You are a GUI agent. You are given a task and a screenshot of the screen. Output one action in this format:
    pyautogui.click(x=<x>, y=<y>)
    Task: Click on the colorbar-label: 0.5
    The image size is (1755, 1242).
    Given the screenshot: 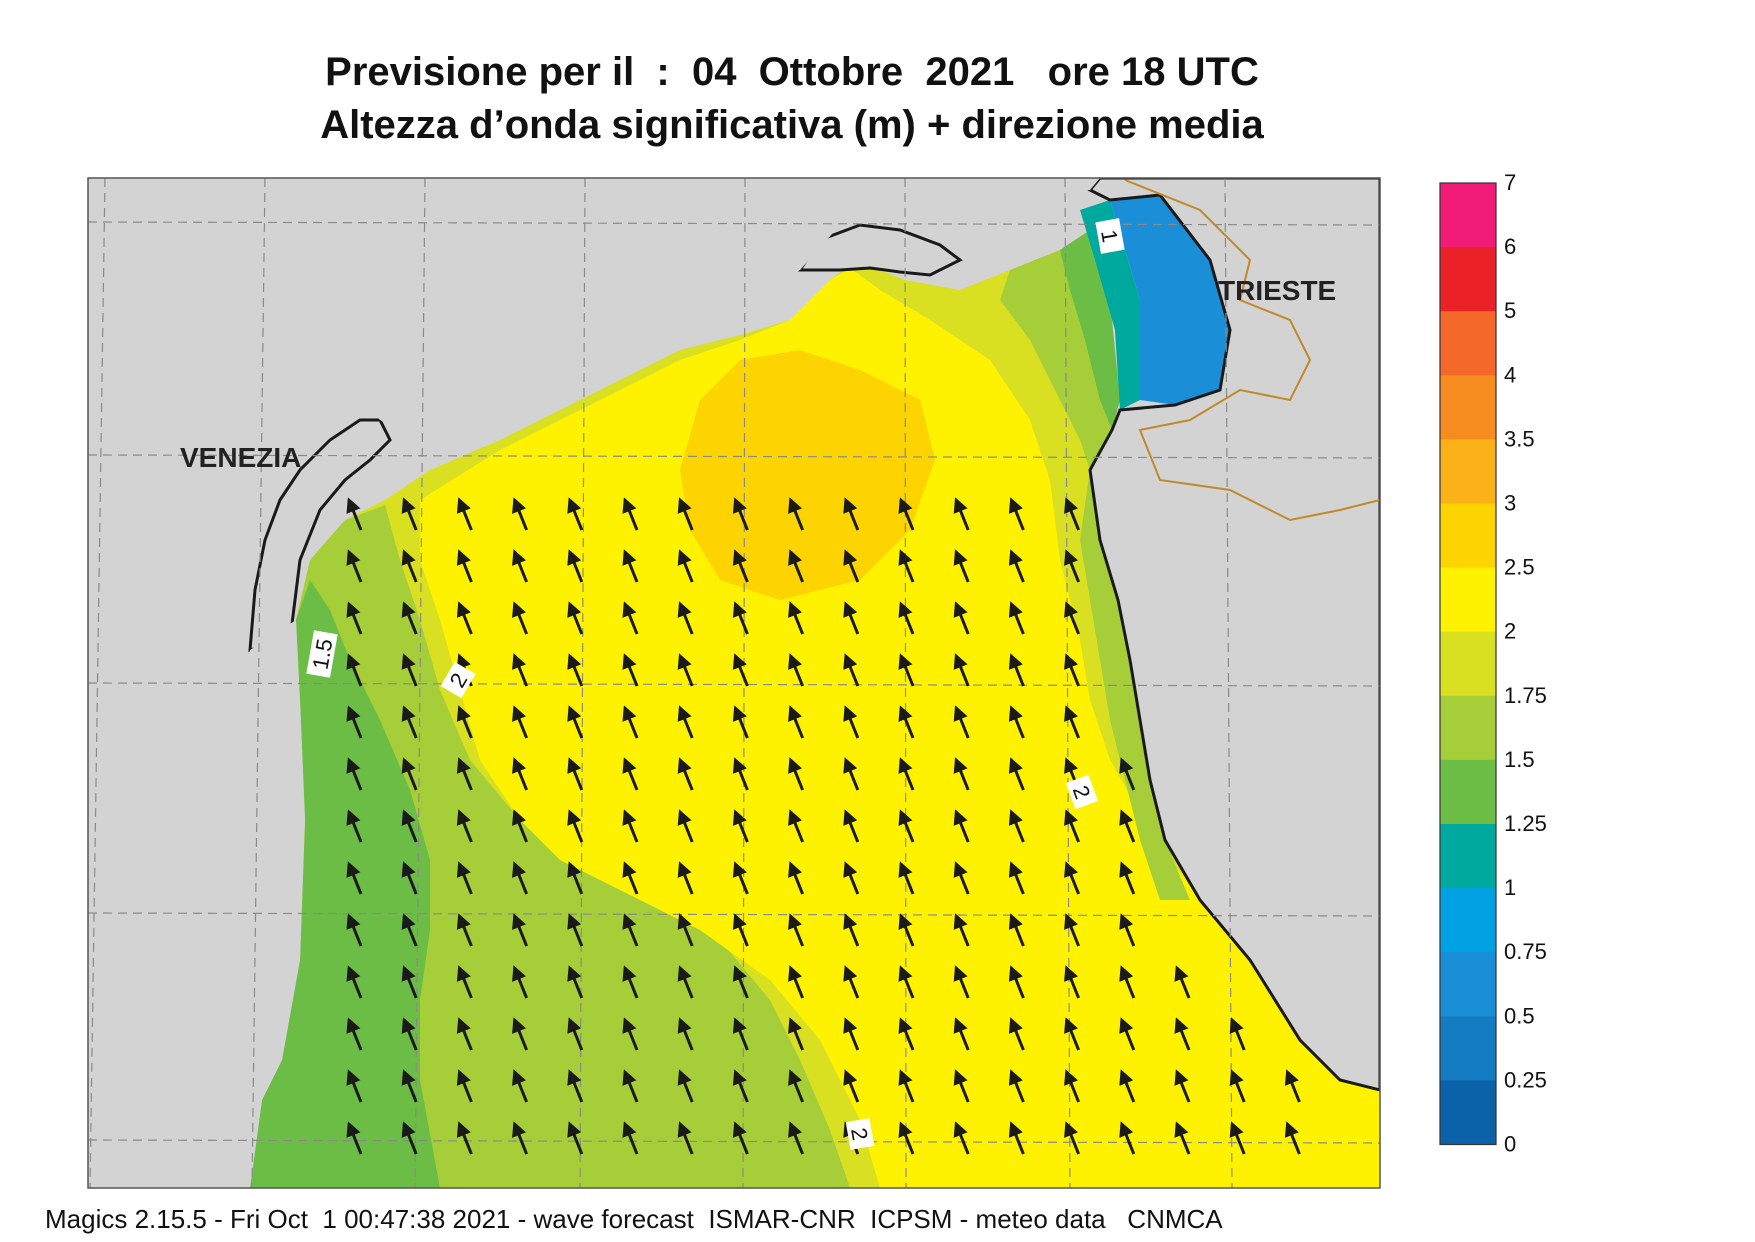 What is the action you would take?
    pyautogui.click(x=1519, y=1015)
    